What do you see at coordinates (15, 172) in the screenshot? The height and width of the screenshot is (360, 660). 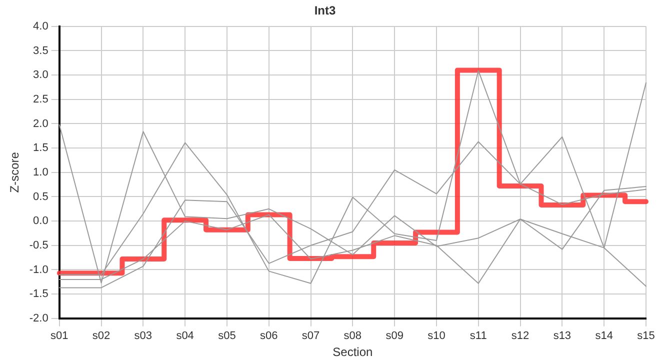 I see `y-axis-title: Z-score` at bounding box center [15, 172].